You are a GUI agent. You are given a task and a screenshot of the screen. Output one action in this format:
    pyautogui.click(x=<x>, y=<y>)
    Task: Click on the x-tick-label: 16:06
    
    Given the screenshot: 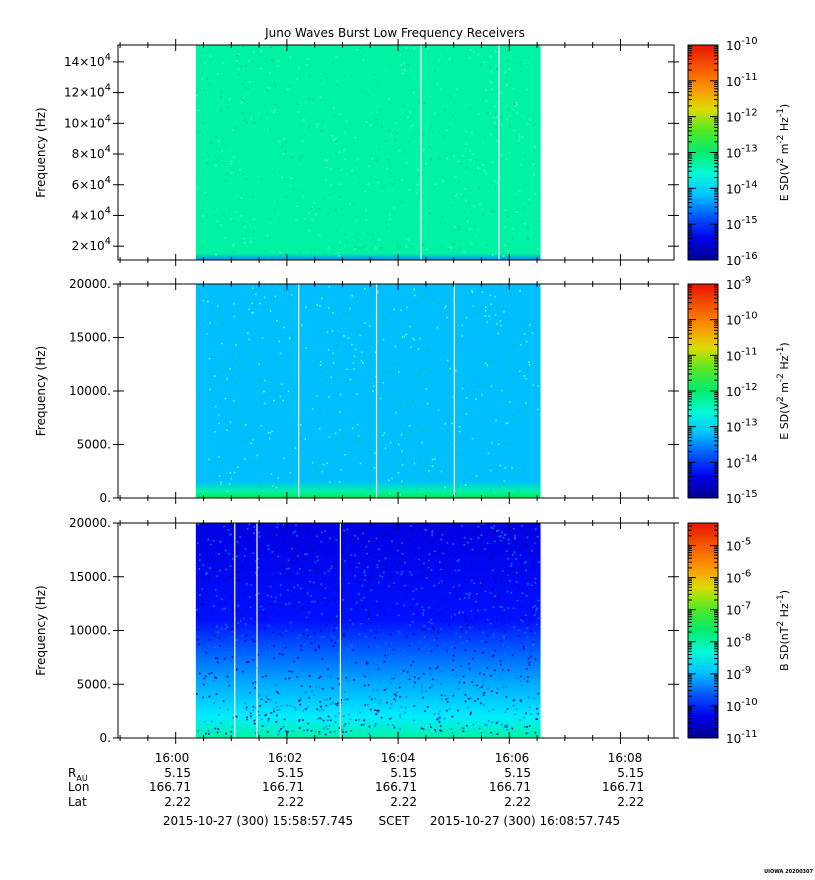 What is the action you would take?
    pyautogui.click(x=512, y=758)
    